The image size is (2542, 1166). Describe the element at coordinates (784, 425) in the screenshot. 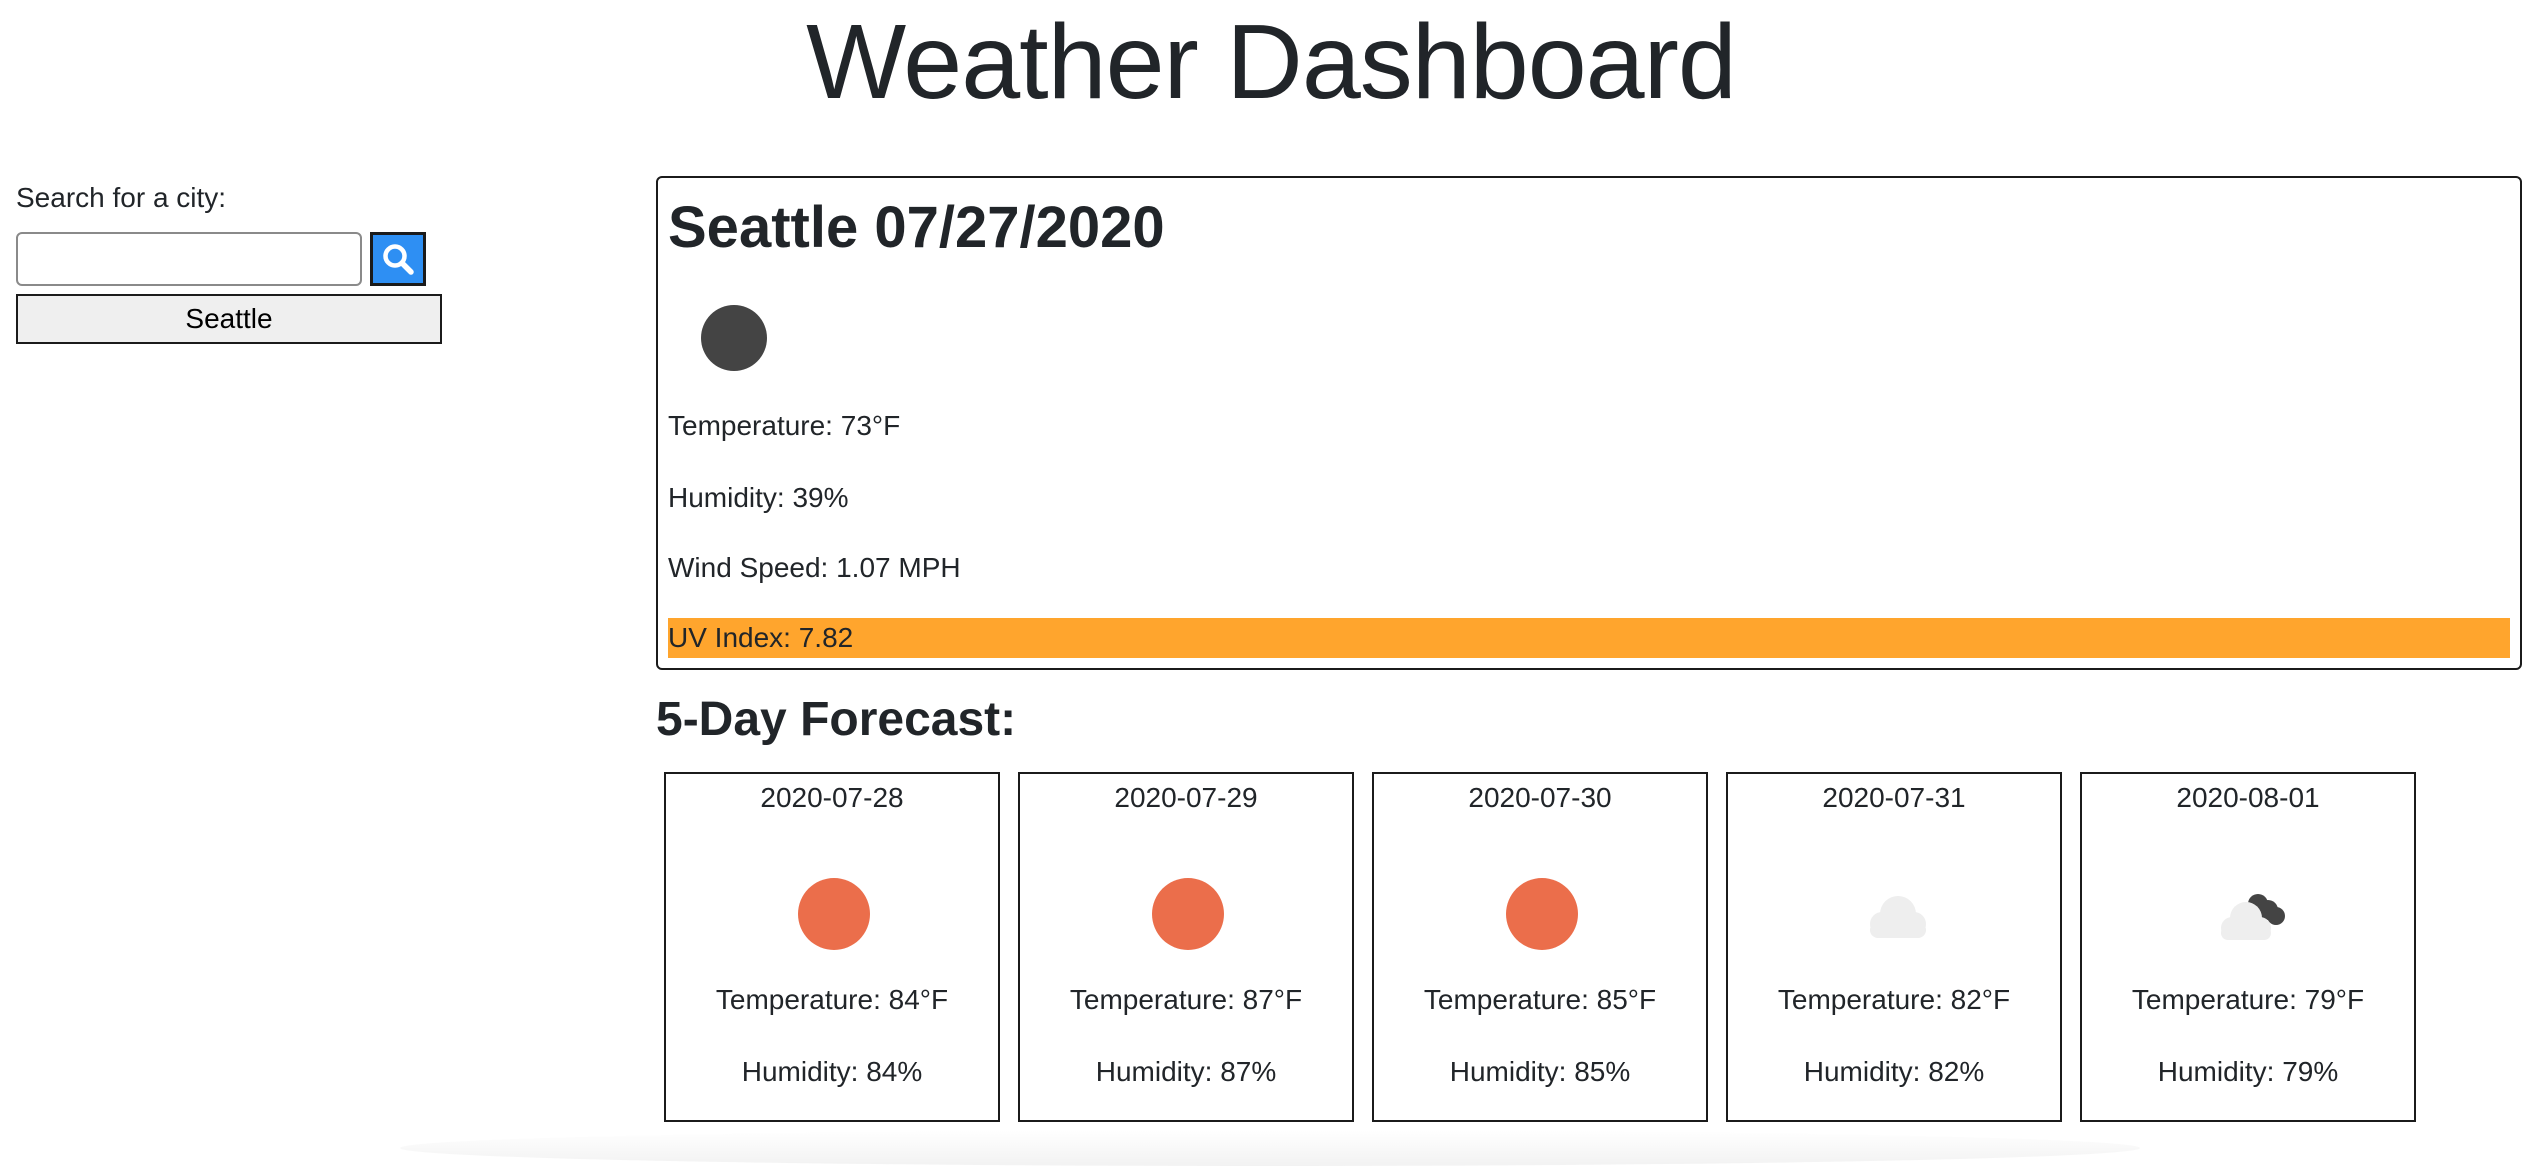

I see `current-temperature: Temperature: 73°F` at that location.